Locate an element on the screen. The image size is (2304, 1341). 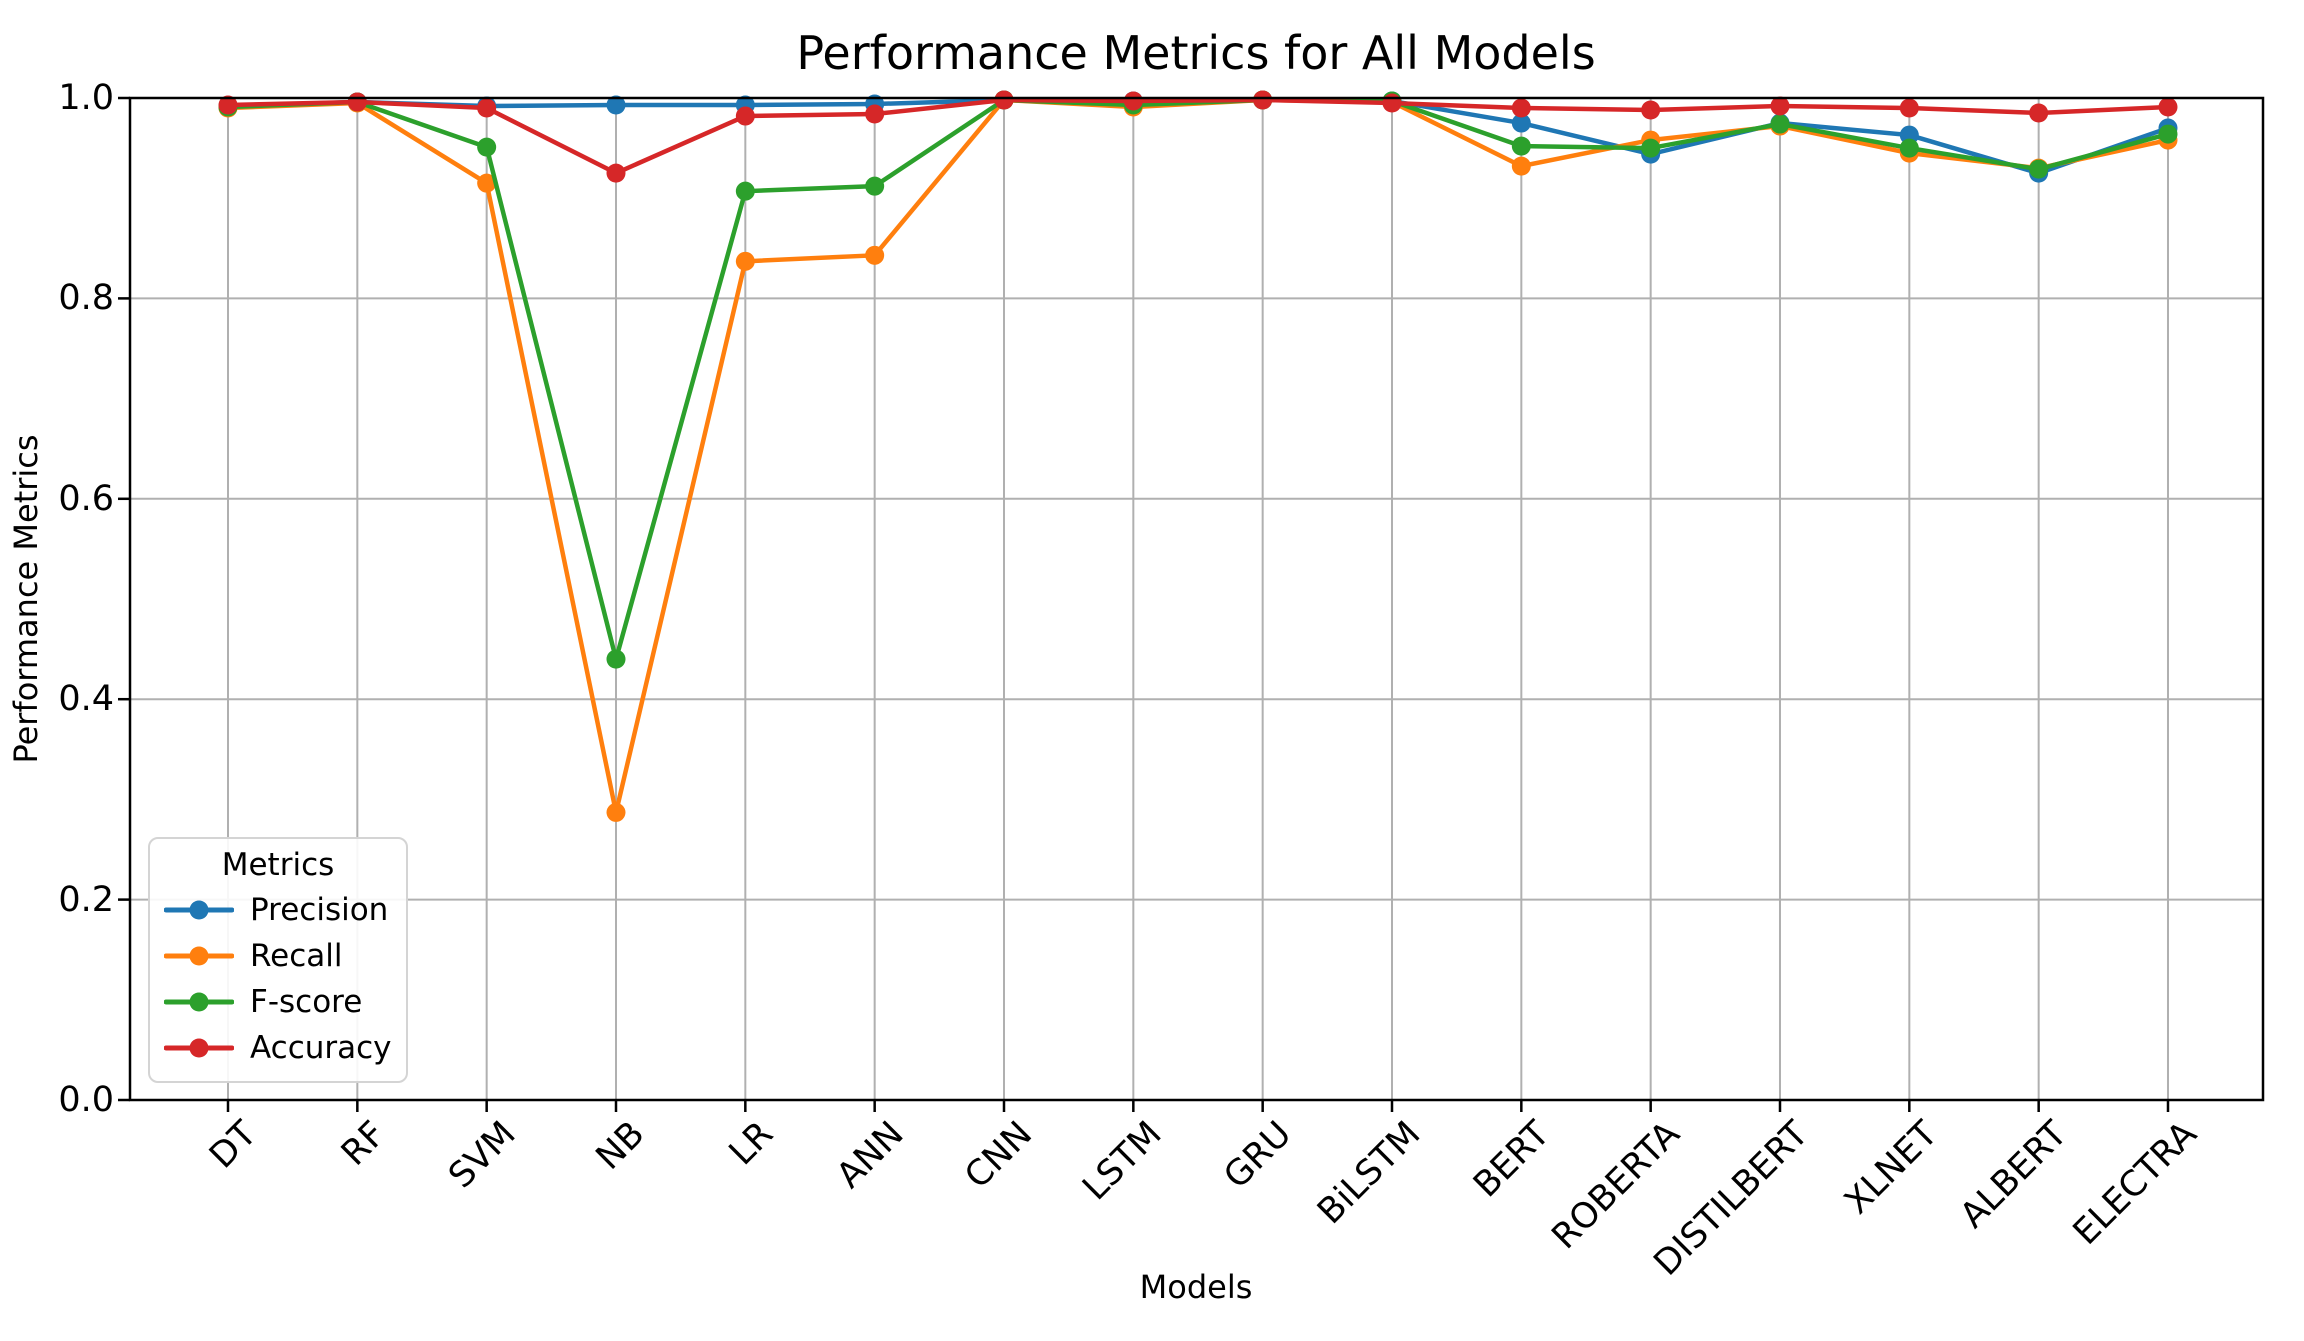
series-accuracy is located at coordinates (1198, 136).